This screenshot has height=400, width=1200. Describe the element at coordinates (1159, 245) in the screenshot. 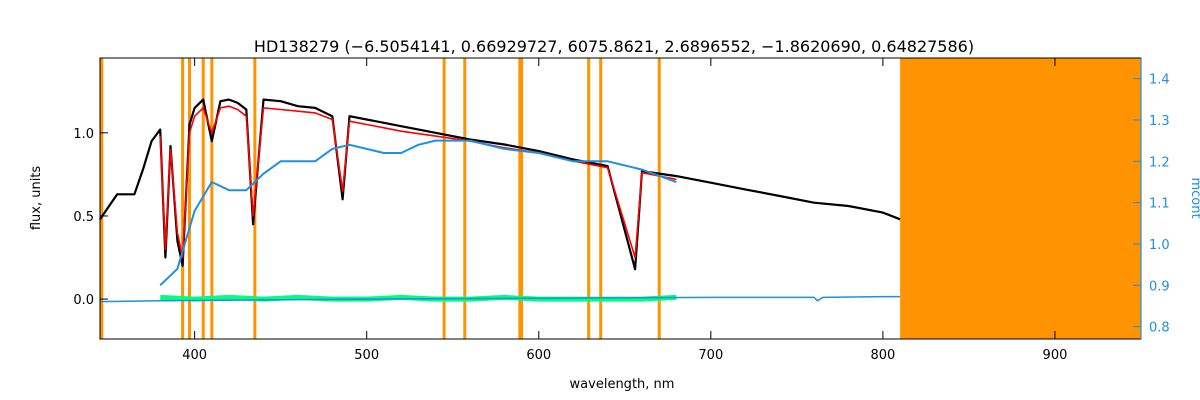

I see `y-right-tick-label: 1.0` at that location.